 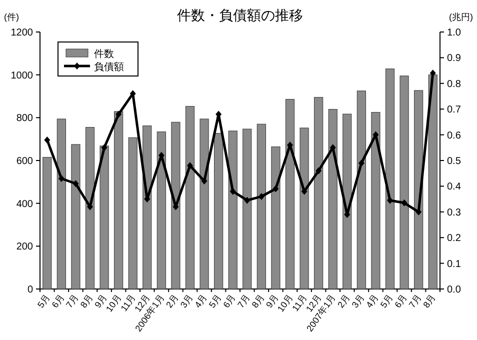 I want to click on y2-tick-label: 0.0, so click(x=454, y=290).